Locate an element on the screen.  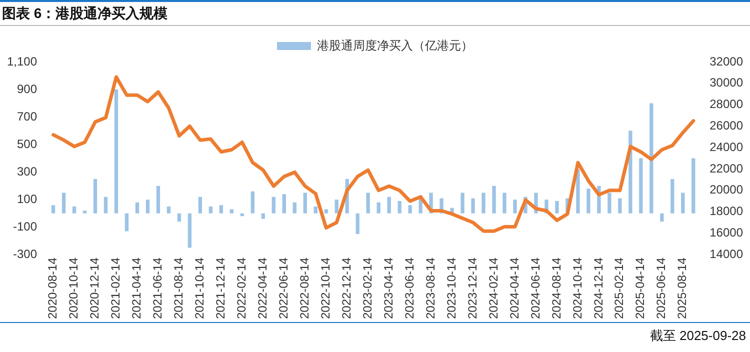
x-tick-label: 2024-06-14 is located at coordinates (535, 288).